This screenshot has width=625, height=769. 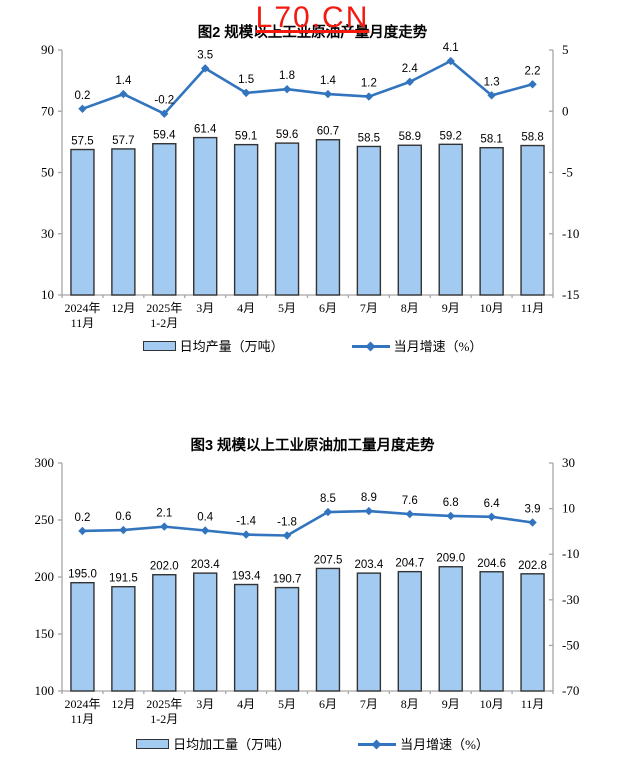 What do you see at coordinates (123, 308) in the screenshot?
I see `x-axis-label: 12月` at bounding box center [123, 308].